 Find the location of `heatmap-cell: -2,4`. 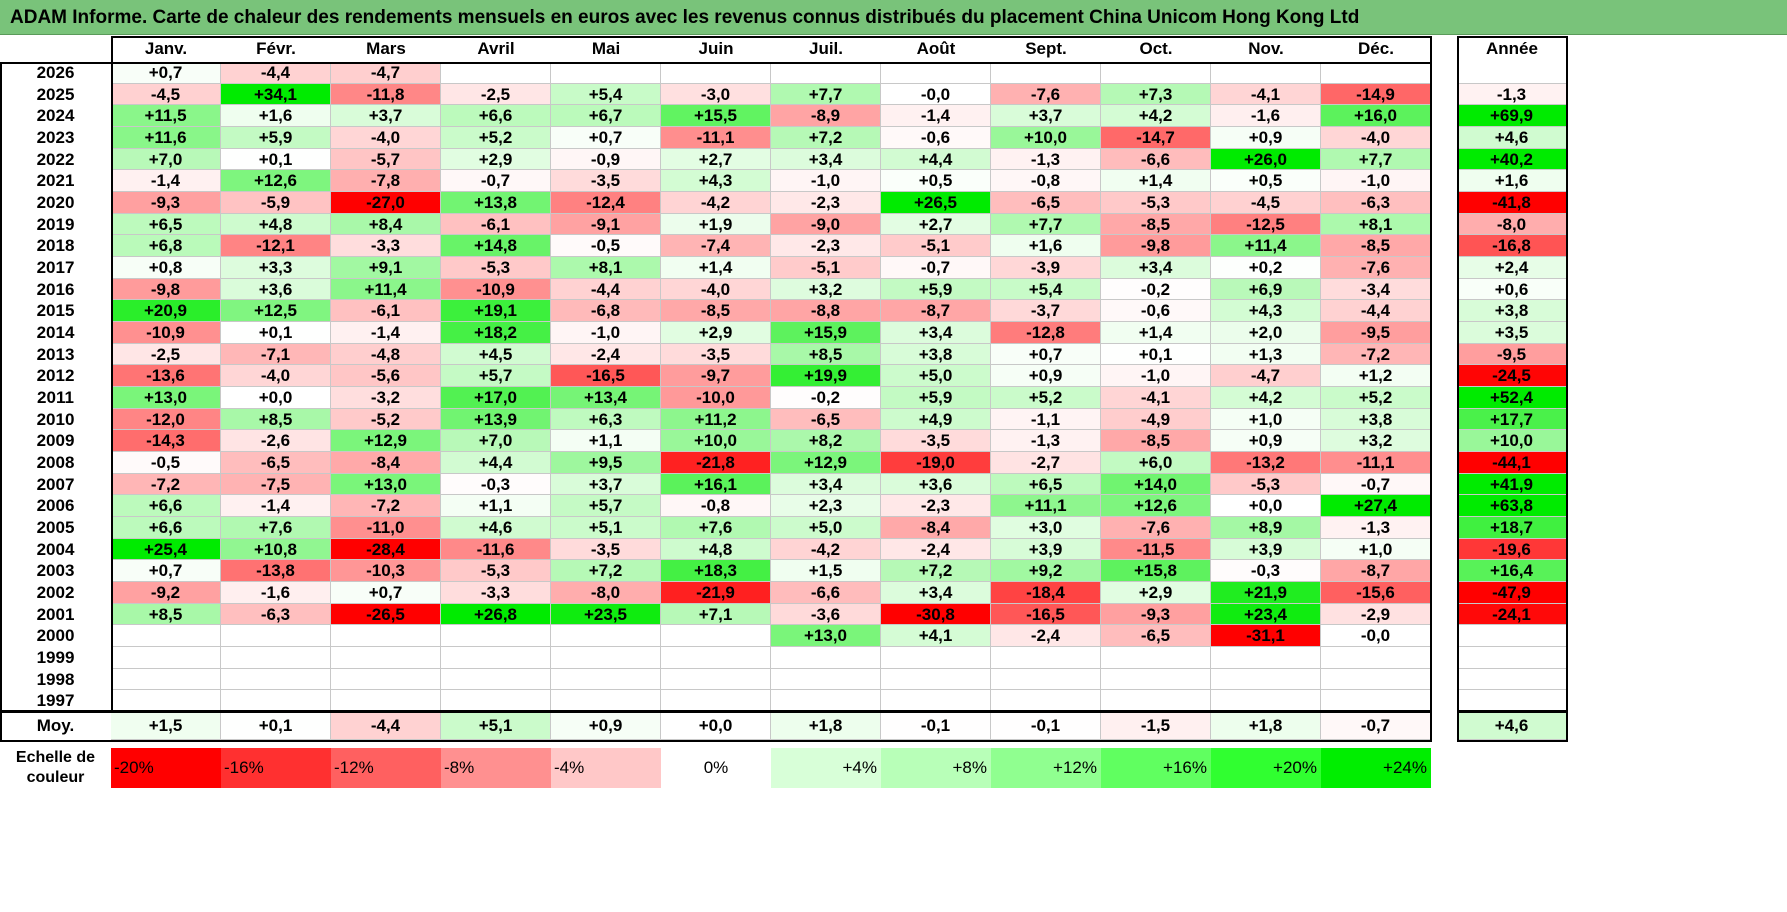

heatmap-cell: -2,4 is located at coordinates (606, 354).